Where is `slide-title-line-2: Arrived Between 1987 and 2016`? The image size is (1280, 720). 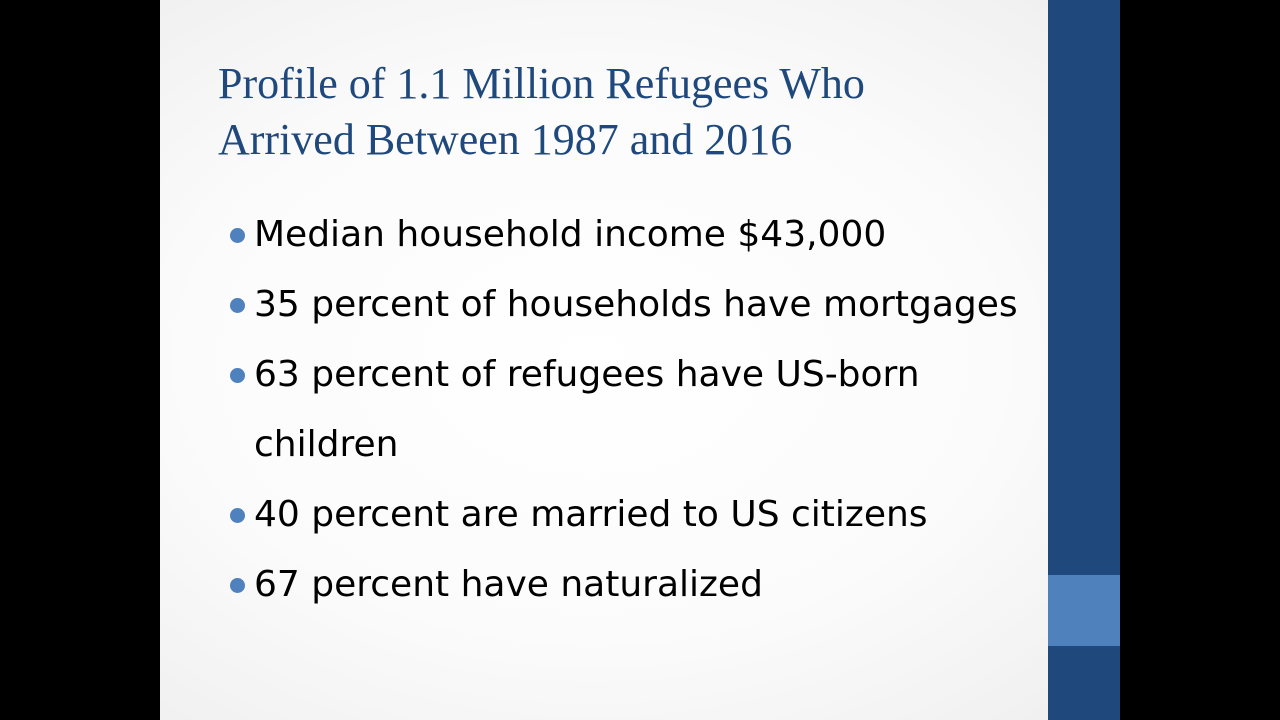
slide-title-line-2: Arrived Between 1987 and 2016 is located at coordinates (505, 139).